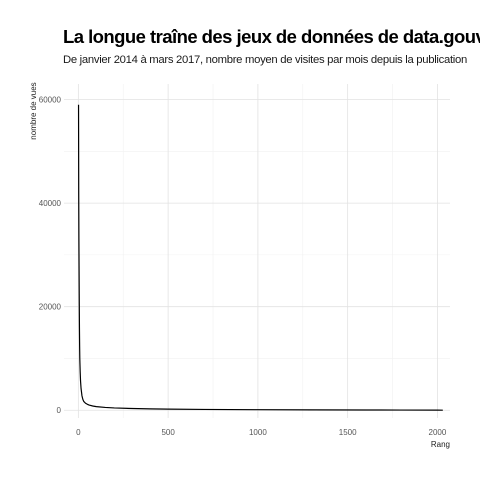  I want to click on y-tick-label: 20000, so click(50, 307).